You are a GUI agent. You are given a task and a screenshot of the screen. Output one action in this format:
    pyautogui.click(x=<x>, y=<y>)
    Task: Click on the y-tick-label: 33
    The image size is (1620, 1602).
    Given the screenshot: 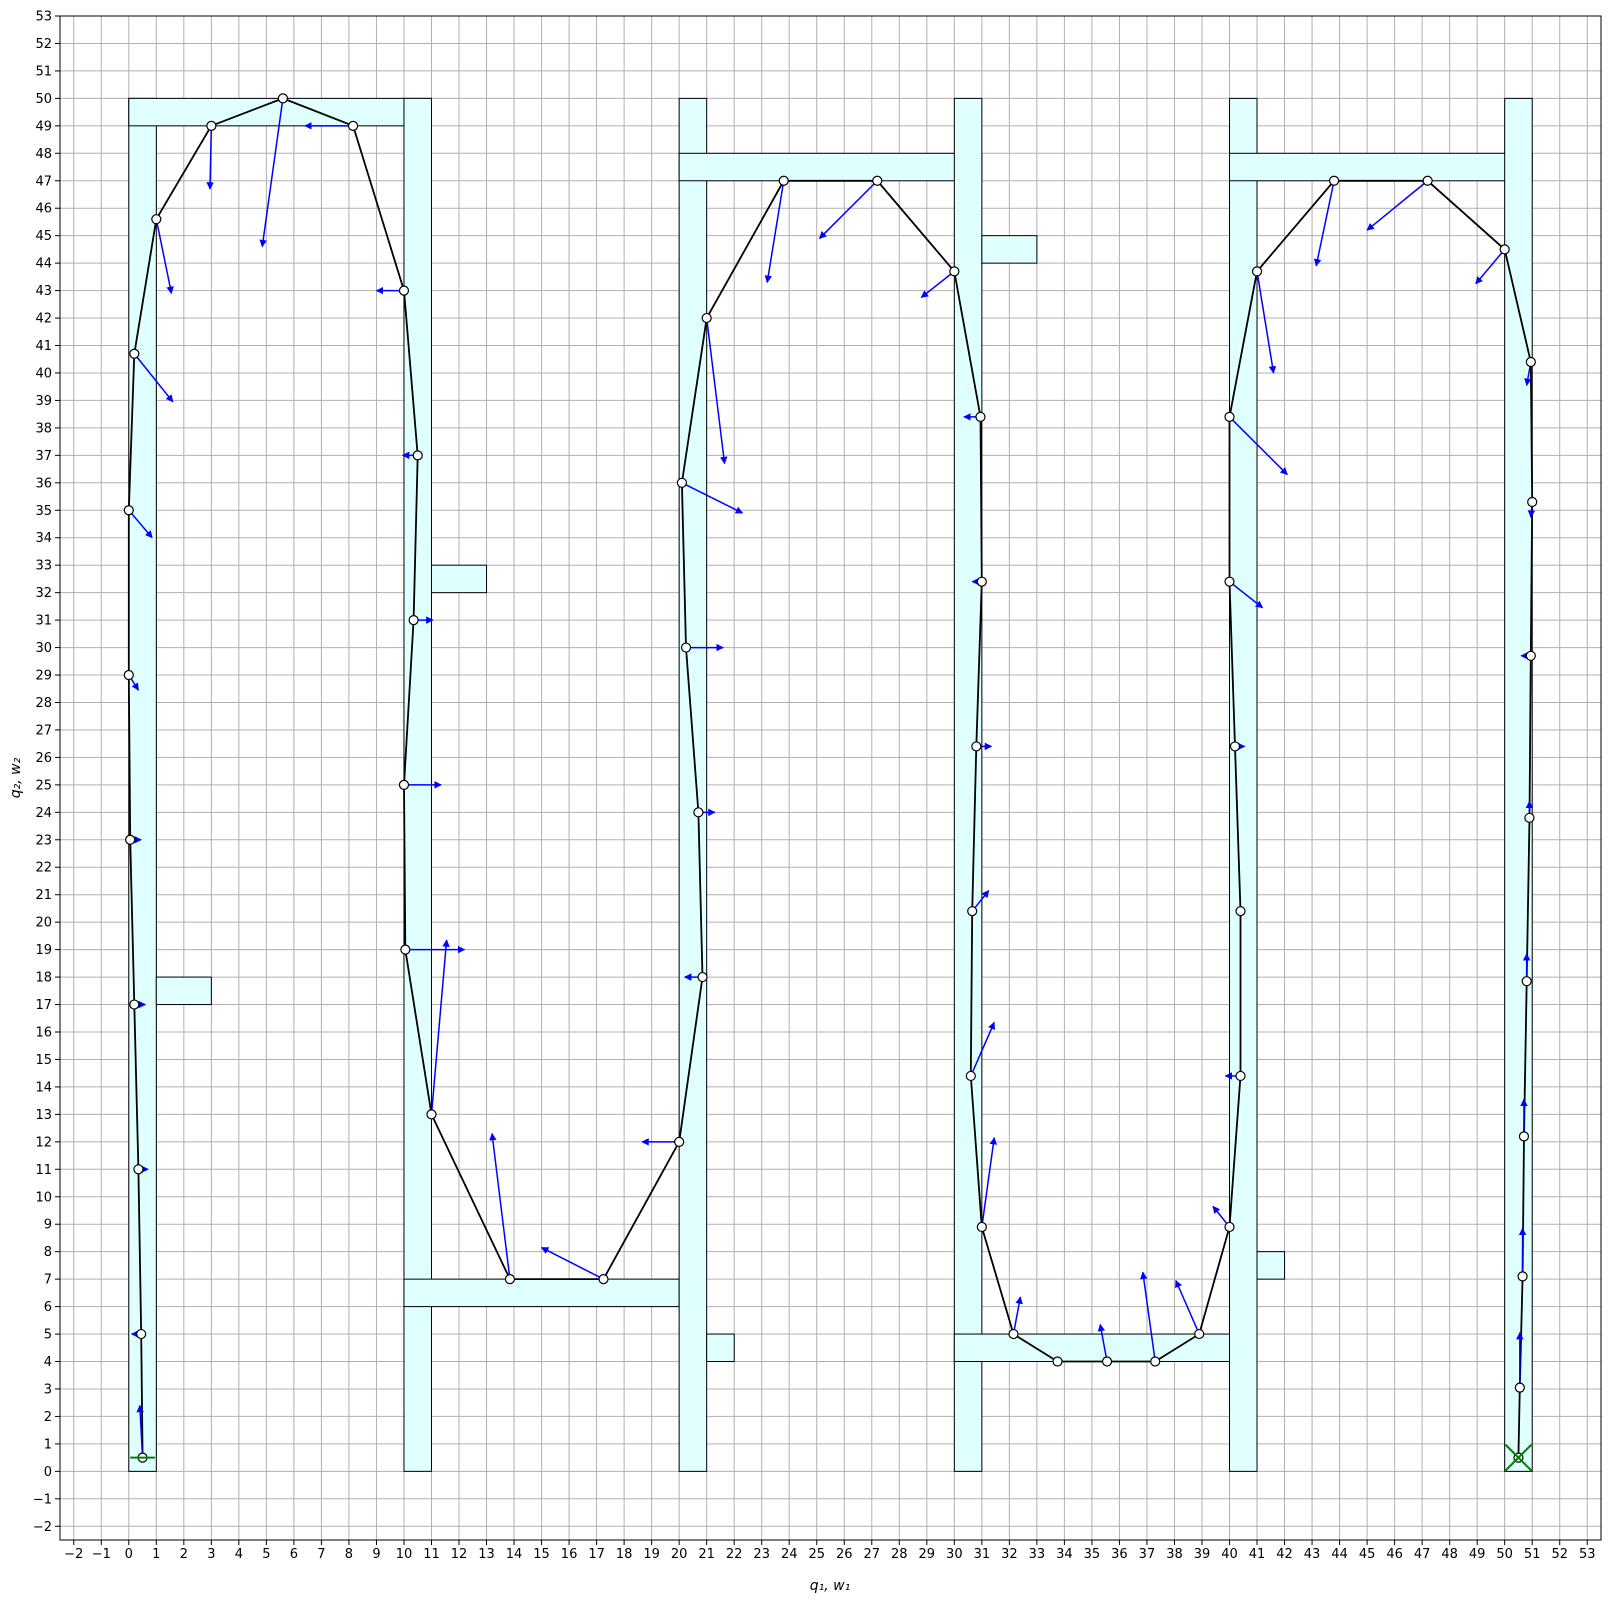 What is the action you would take?
    pyautogui.click(x=43, y=566)
    